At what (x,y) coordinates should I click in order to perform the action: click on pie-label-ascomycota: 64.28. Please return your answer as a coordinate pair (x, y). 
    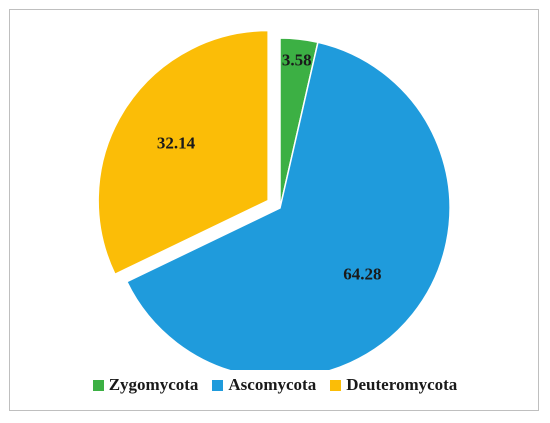
    Looking at the image, I should click on (362, 274).